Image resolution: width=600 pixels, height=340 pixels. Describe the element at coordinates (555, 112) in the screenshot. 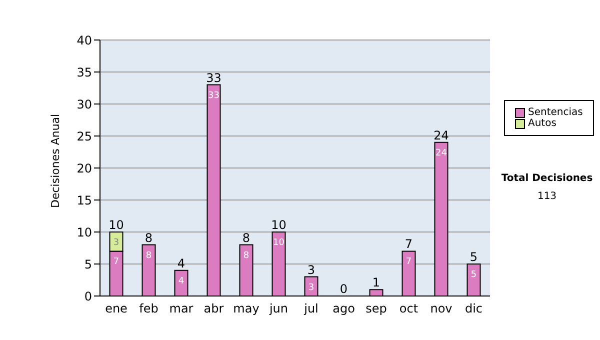

I see `legend-label: Sentencias` at that location.